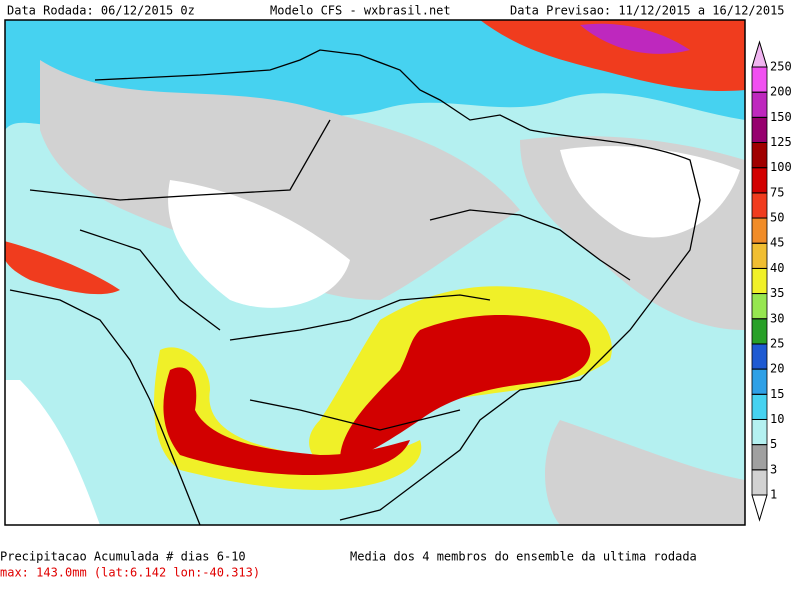 The image size is (800, 600). I want to click on colorbar-label: 20, so click(777, 369).